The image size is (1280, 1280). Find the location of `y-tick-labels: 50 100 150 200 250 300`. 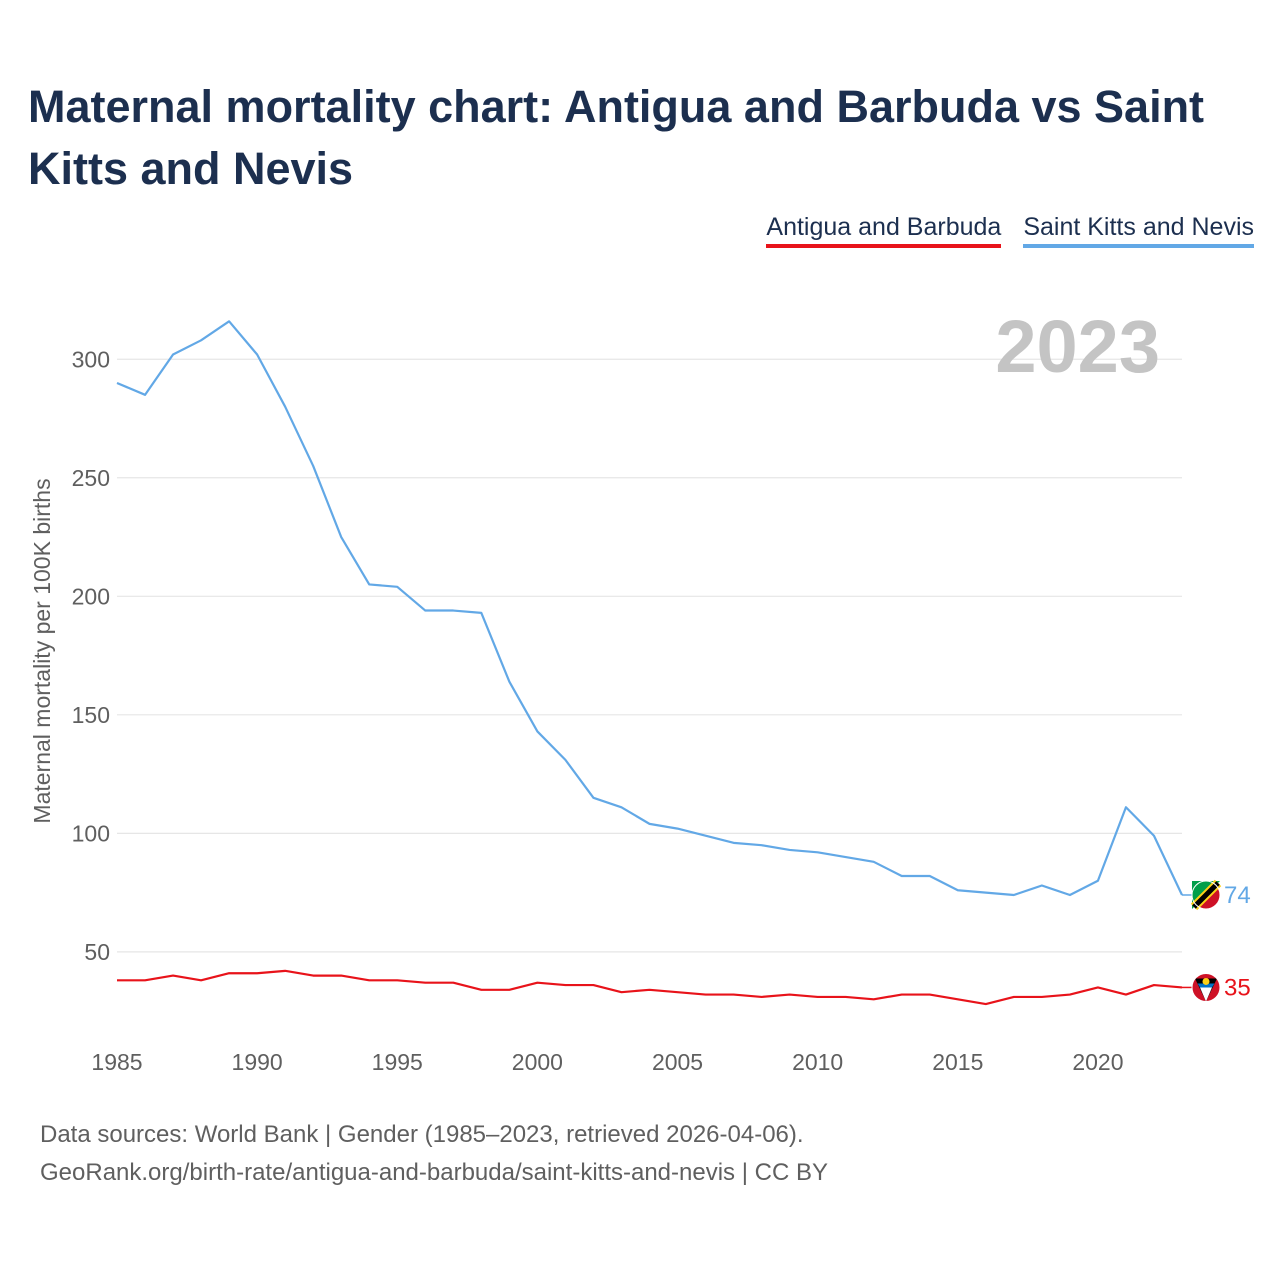

y-tick-labels: 50 100 150 200 250 300 is located at coordinates (91, 655).